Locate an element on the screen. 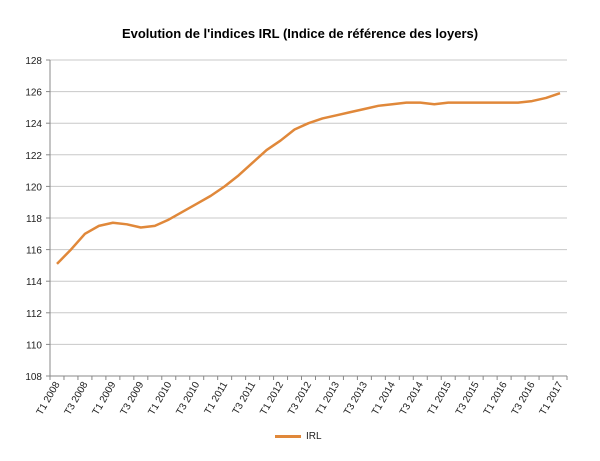  x-tick-label: T3 2009 is located at coordinates (133, 399).